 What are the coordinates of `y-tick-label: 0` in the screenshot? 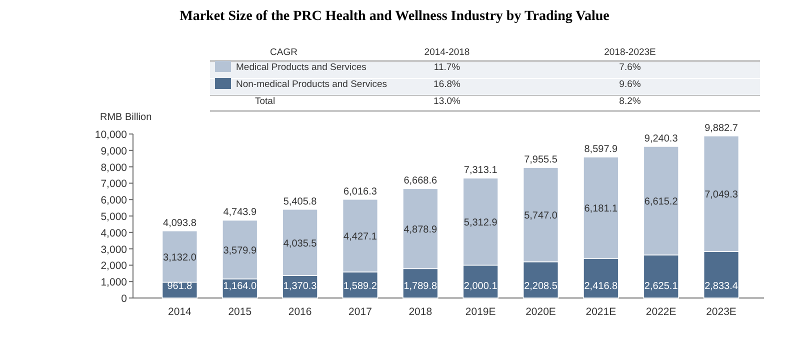 It's located at (124, 299).